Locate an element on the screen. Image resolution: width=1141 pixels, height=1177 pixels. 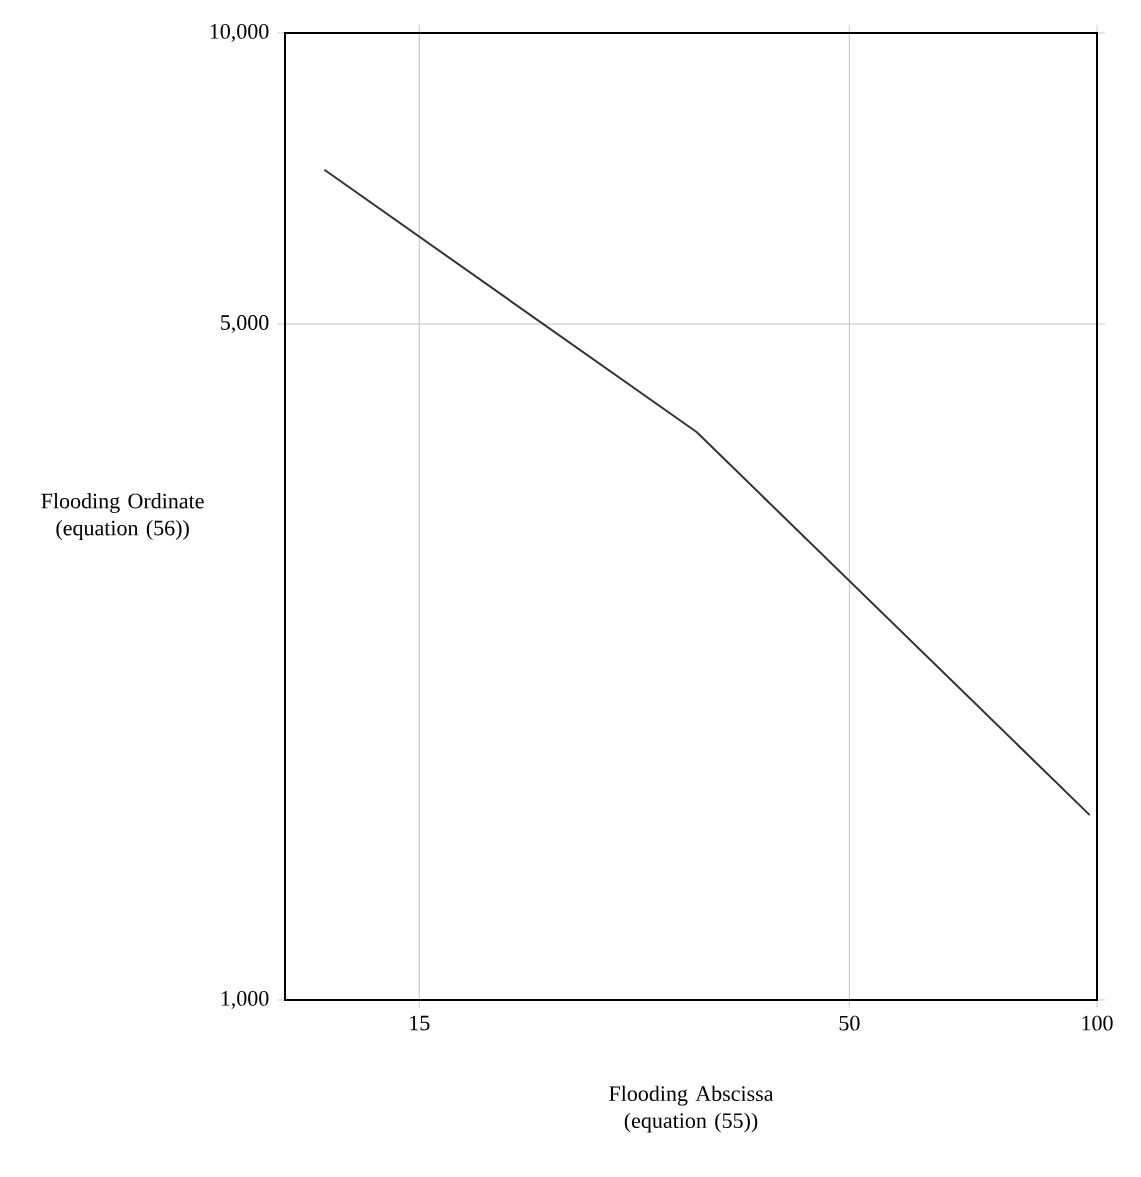
y-axis-title: Flooding Ordinate (equation (56)) is located at coordinates (122, 516).